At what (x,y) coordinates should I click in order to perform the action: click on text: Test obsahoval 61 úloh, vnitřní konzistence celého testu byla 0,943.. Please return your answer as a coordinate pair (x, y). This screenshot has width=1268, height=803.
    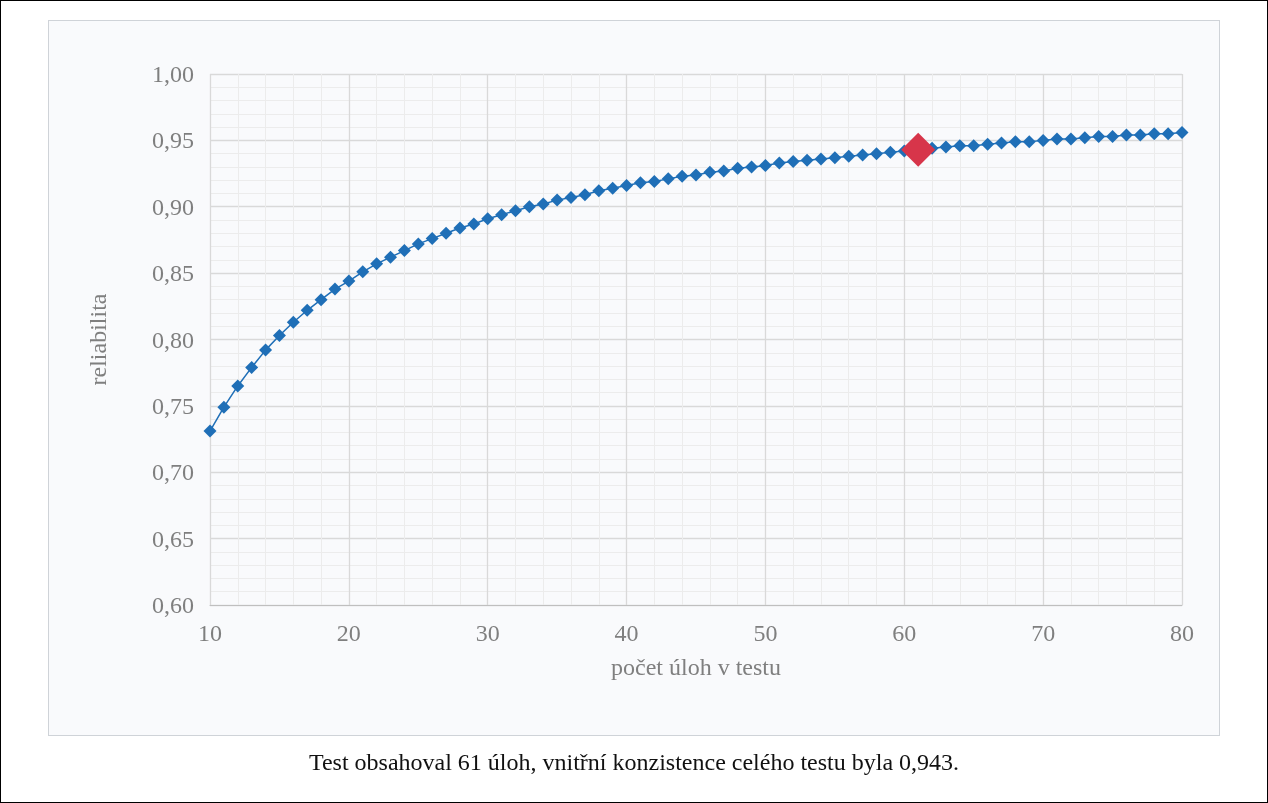
    Looking at the image, I should click on (634, 762).